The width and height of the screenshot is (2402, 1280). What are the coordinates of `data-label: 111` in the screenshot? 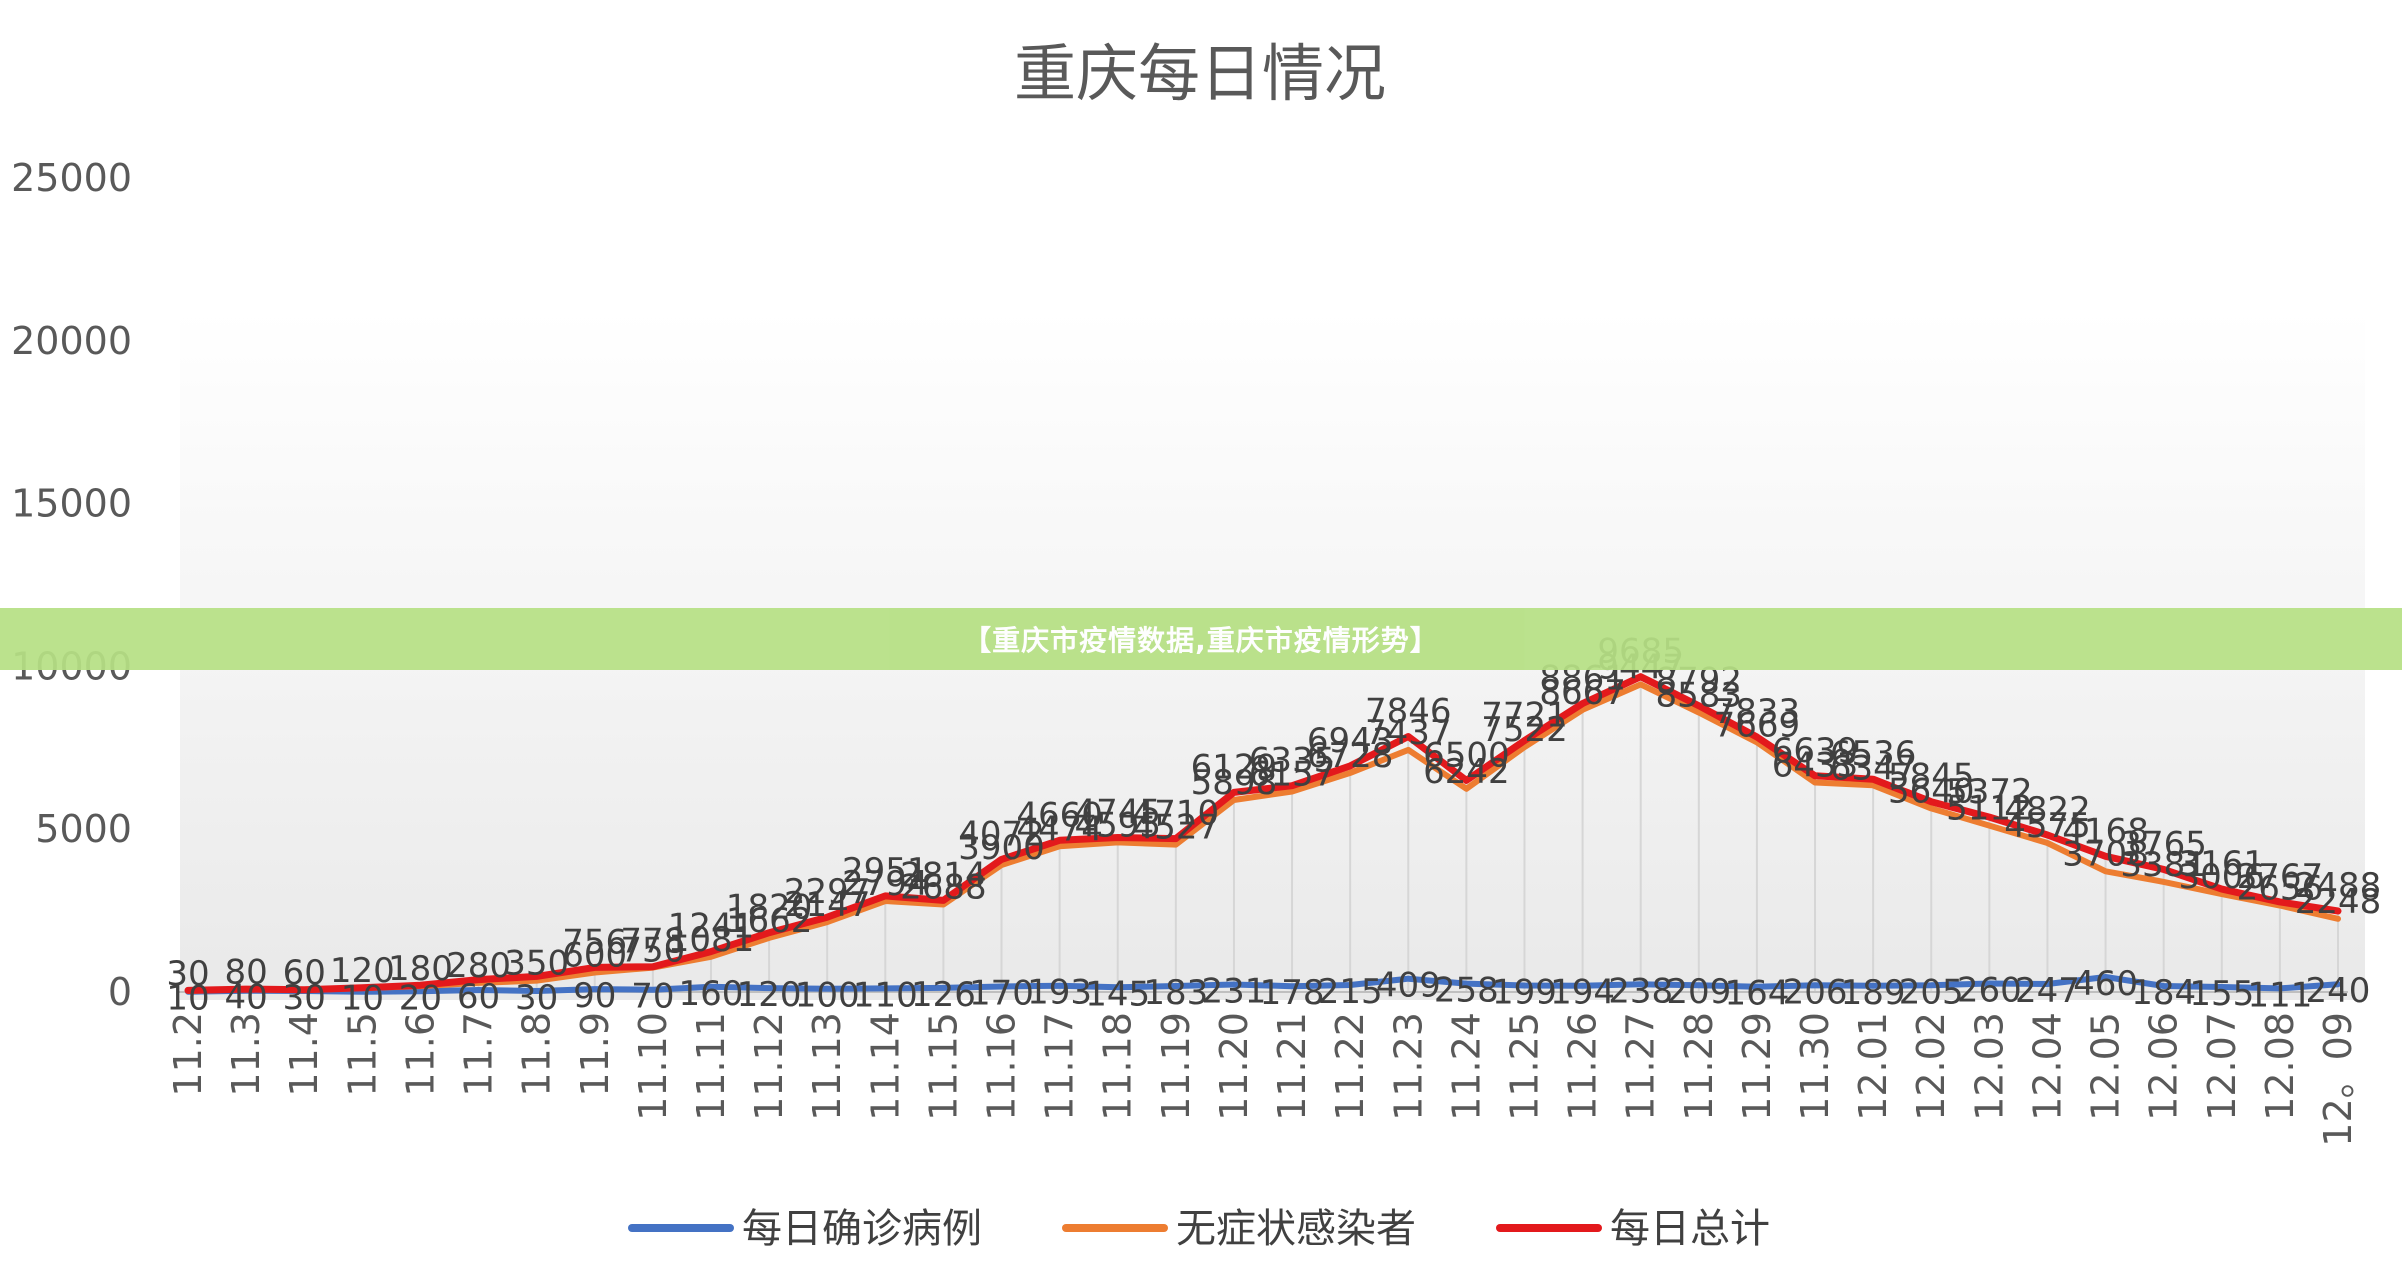 It's located at (2279, 995).